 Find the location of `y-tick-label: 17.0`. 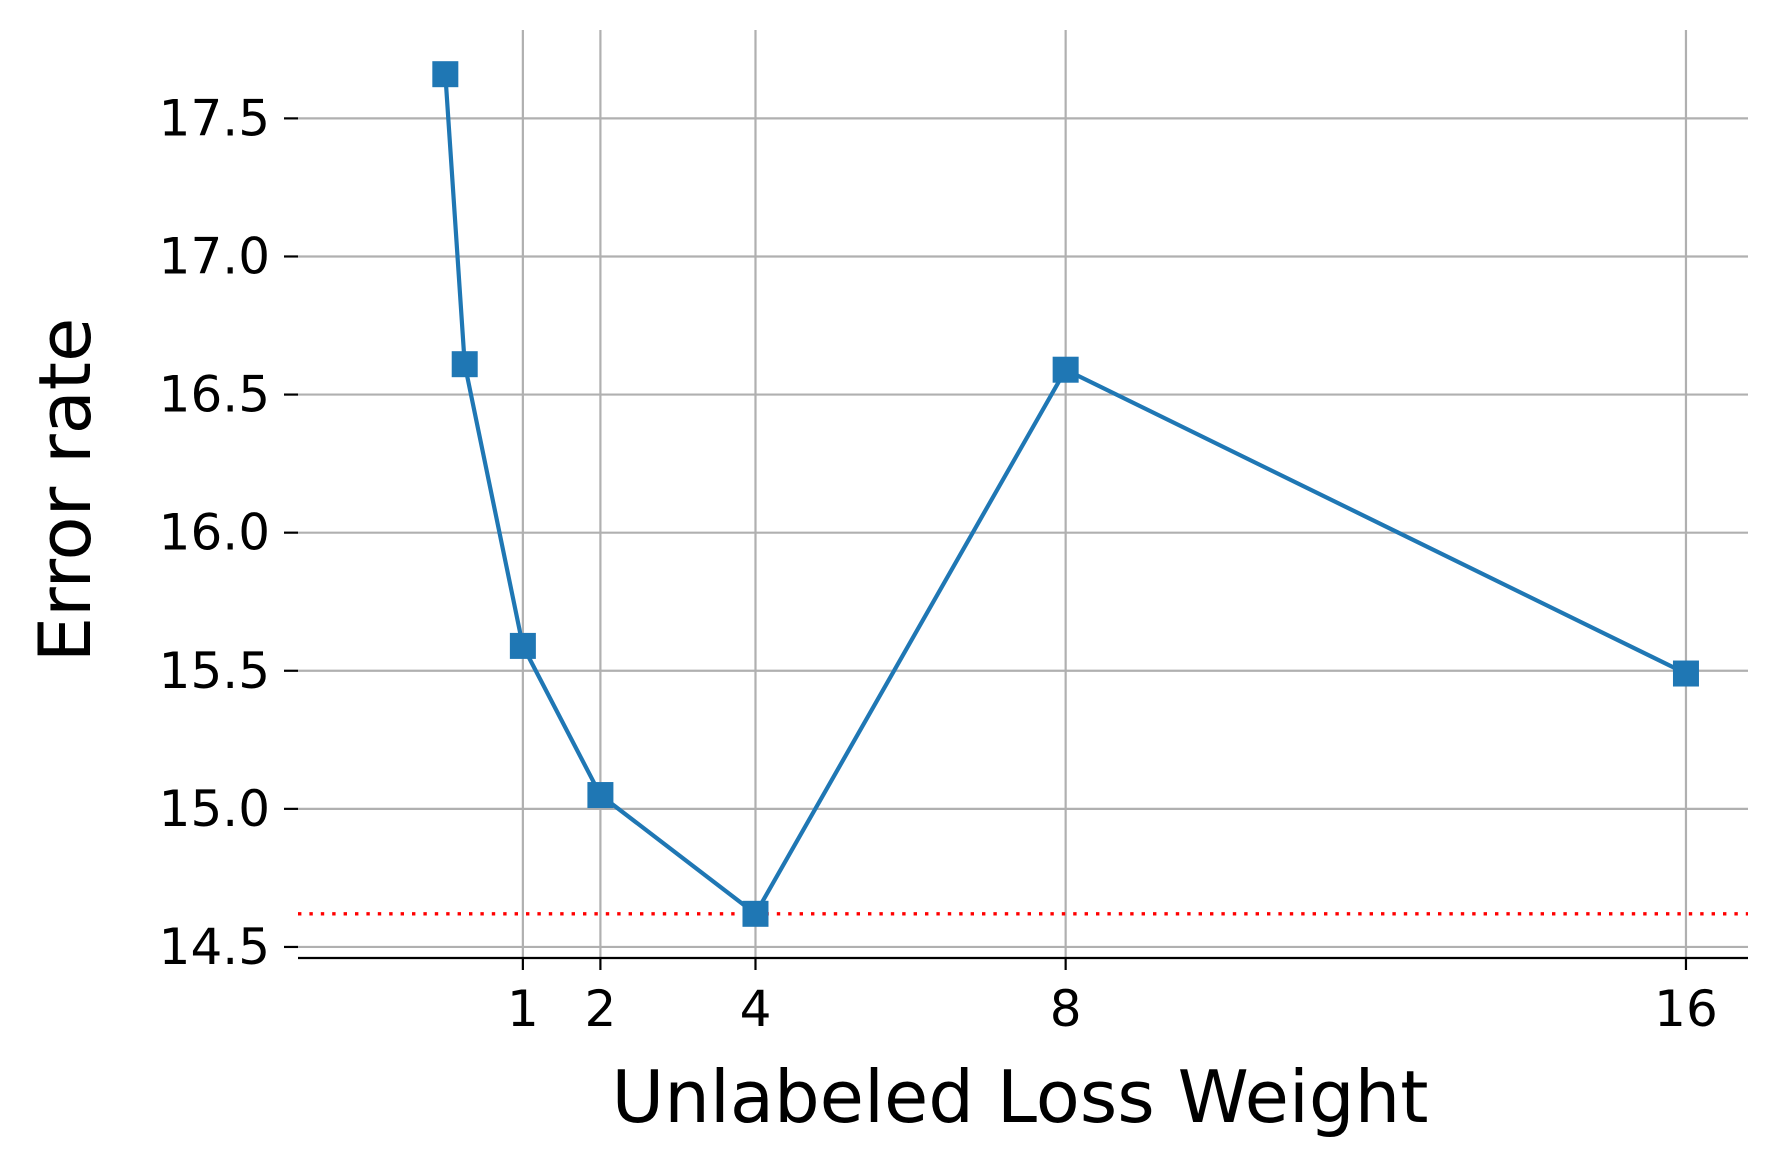

y-tick-label: 17.0 is located at coordinates (214, 256).